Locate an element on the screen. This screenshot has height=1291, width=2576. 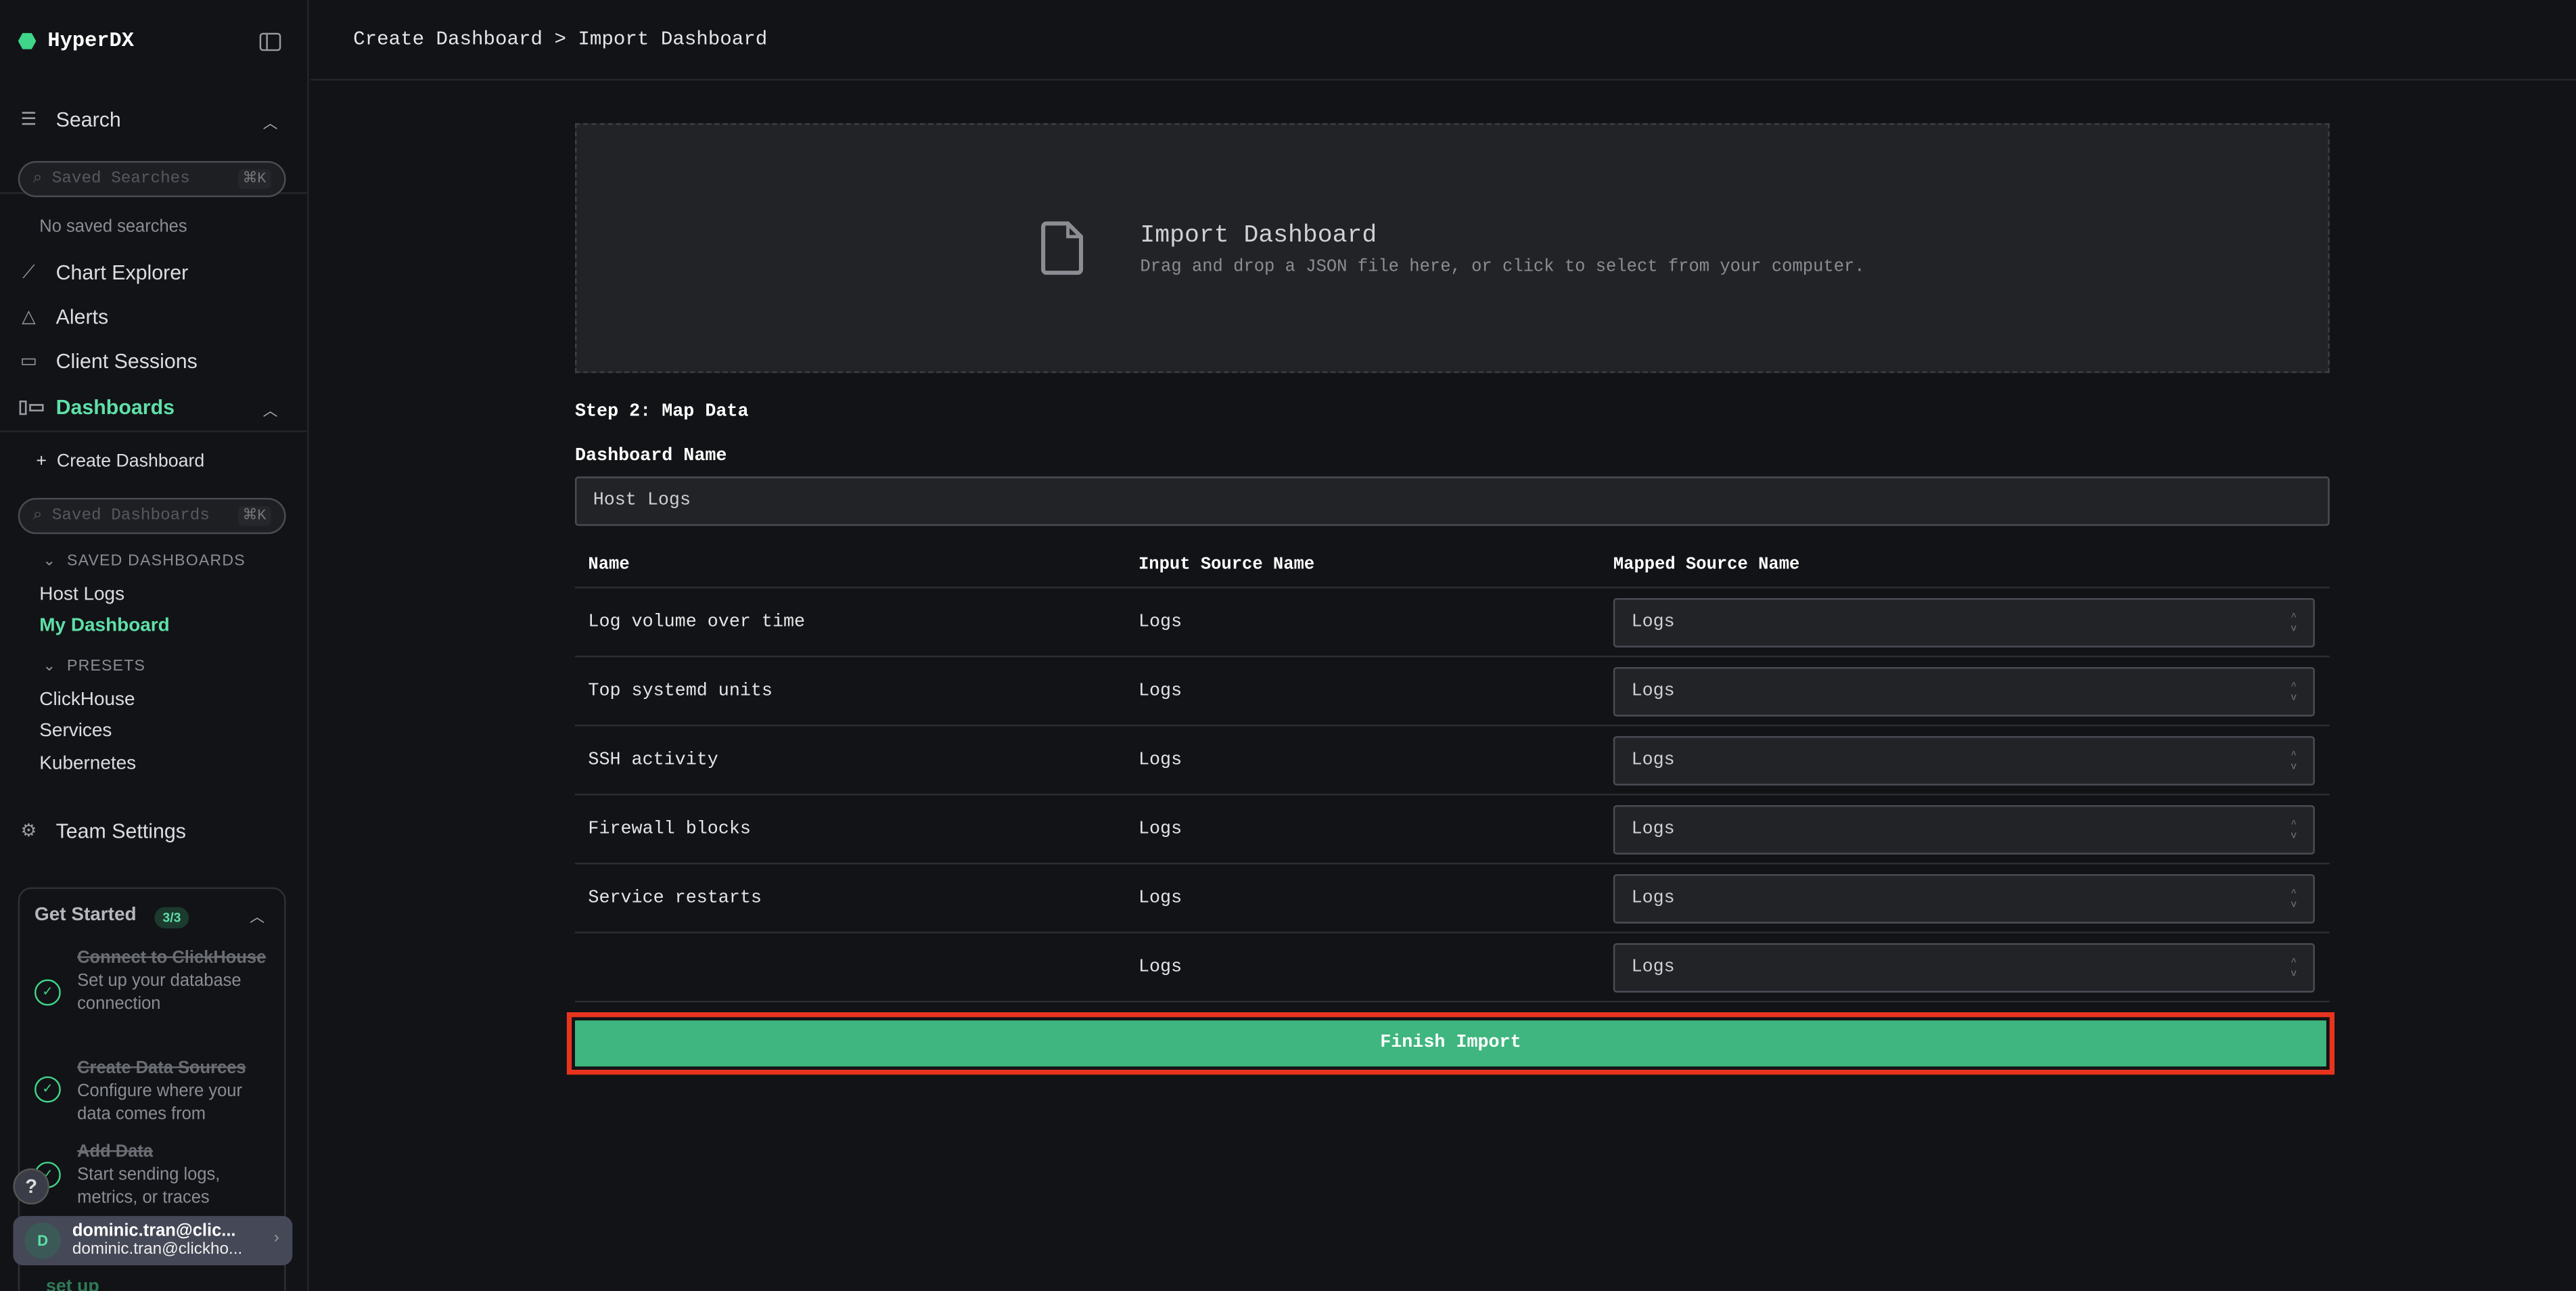
progress-badge: 3/3 is located at coordinates (171, 918).